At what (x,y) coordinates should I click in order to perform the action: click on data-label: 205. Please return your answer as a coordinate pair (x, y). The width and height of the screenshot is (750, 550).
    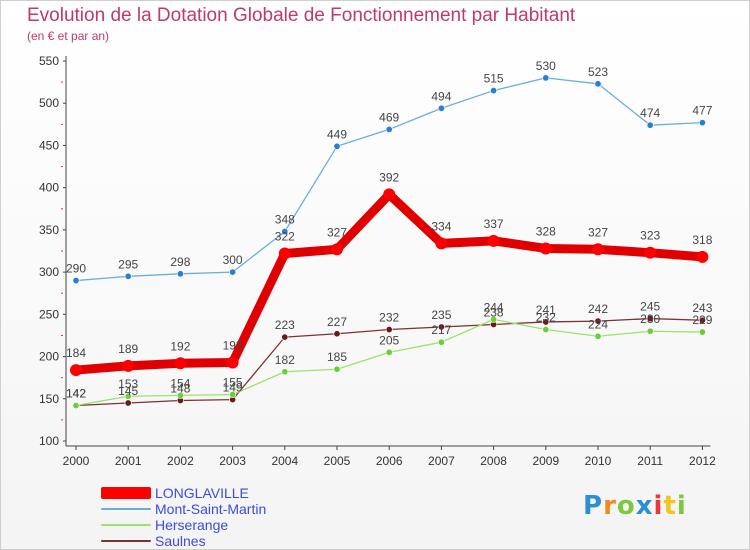
    Looking at the image, I should click on (389, 340).